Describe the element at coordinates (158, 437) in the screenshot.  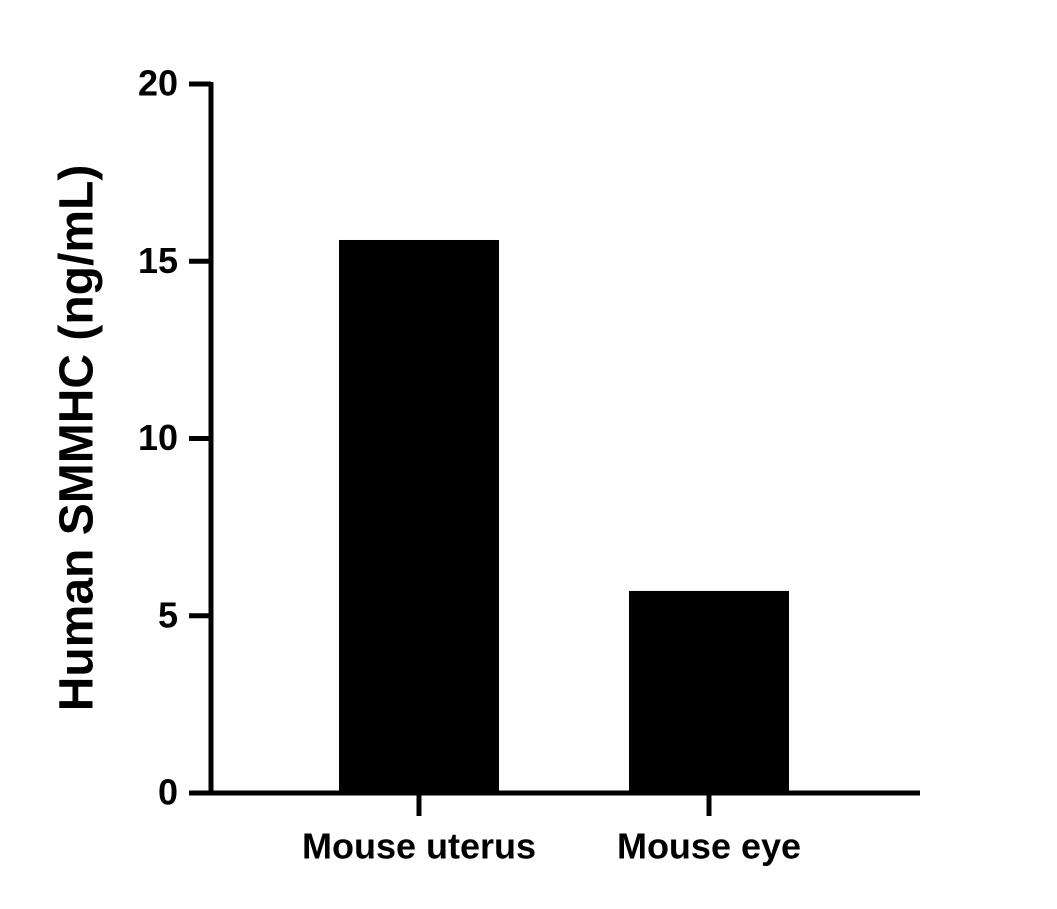
I see `y-tick-label: 10` at that location.